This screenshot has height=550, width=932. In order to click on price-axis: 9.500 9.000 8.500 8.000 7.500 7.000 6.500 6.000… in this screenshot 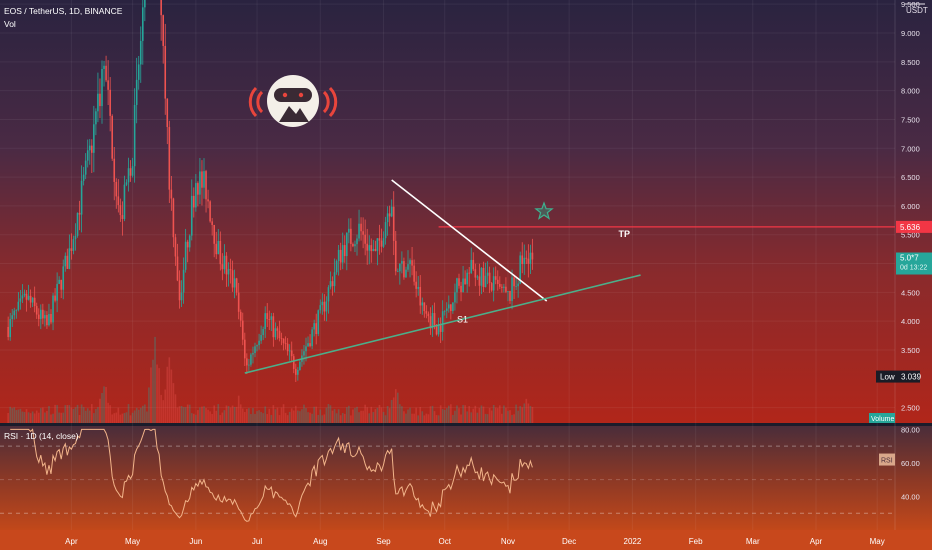, I will do `click(910, 206)`.